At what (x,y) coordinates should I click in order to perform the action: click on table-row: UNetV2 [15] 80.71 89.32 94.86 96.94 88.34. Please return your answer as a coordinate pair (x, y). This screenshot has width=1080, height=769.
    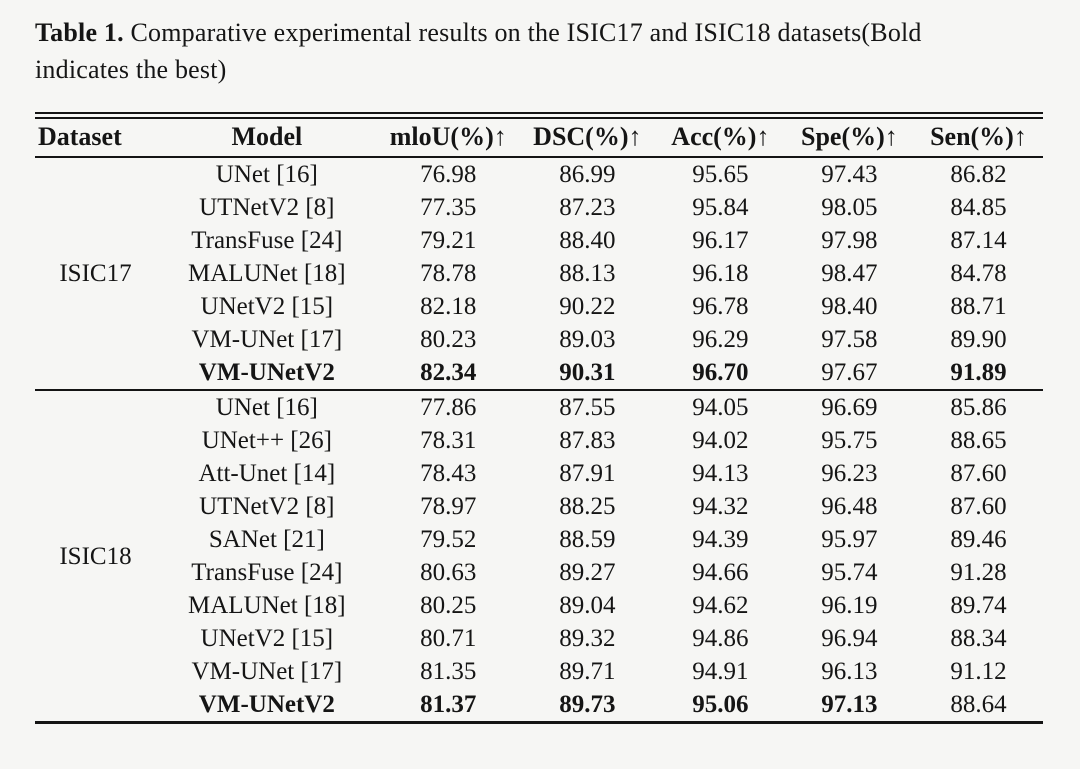
    Looking at the image, I should click on (539, 638).